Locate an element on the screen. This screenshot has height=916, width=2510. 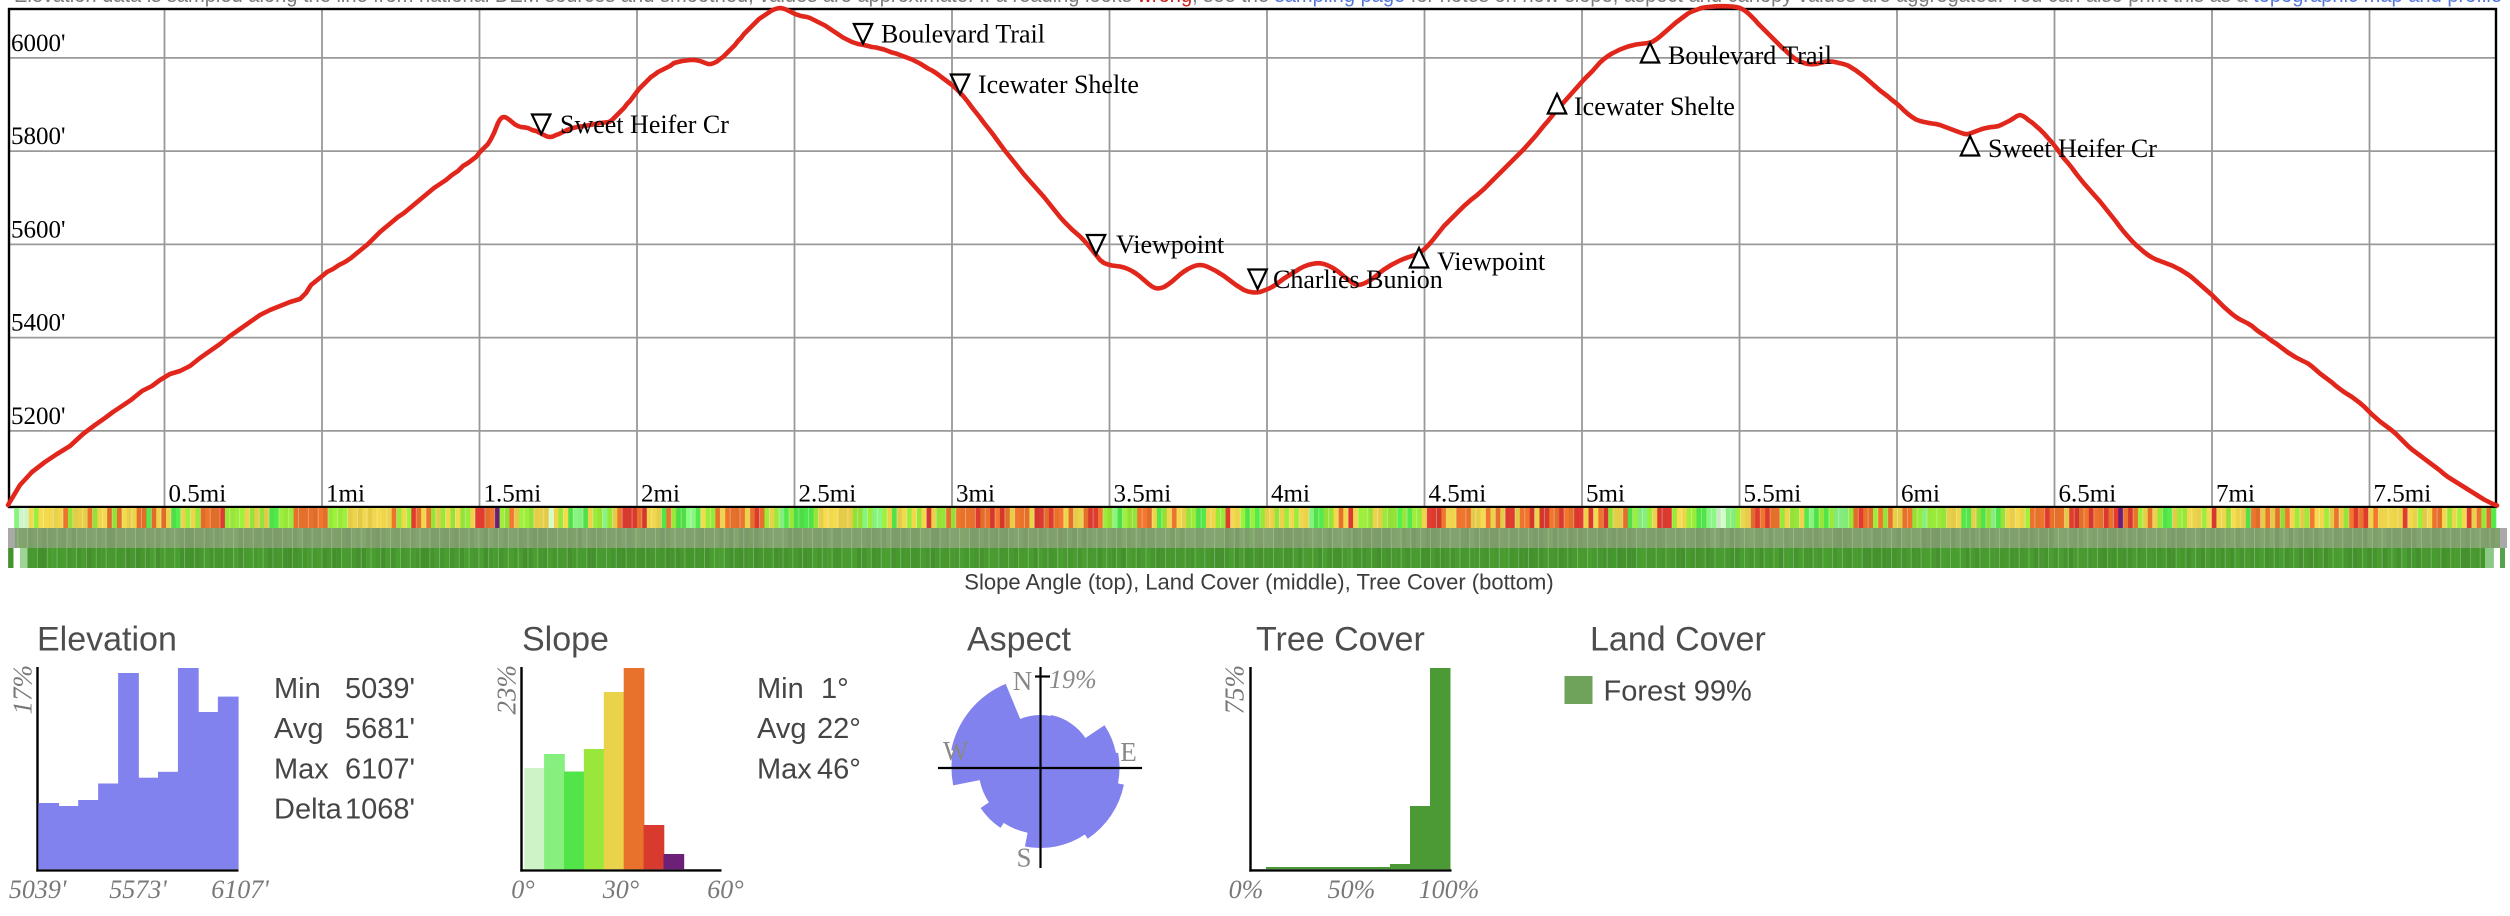
svg-text: 19% is located at coordinates (1073, 679).